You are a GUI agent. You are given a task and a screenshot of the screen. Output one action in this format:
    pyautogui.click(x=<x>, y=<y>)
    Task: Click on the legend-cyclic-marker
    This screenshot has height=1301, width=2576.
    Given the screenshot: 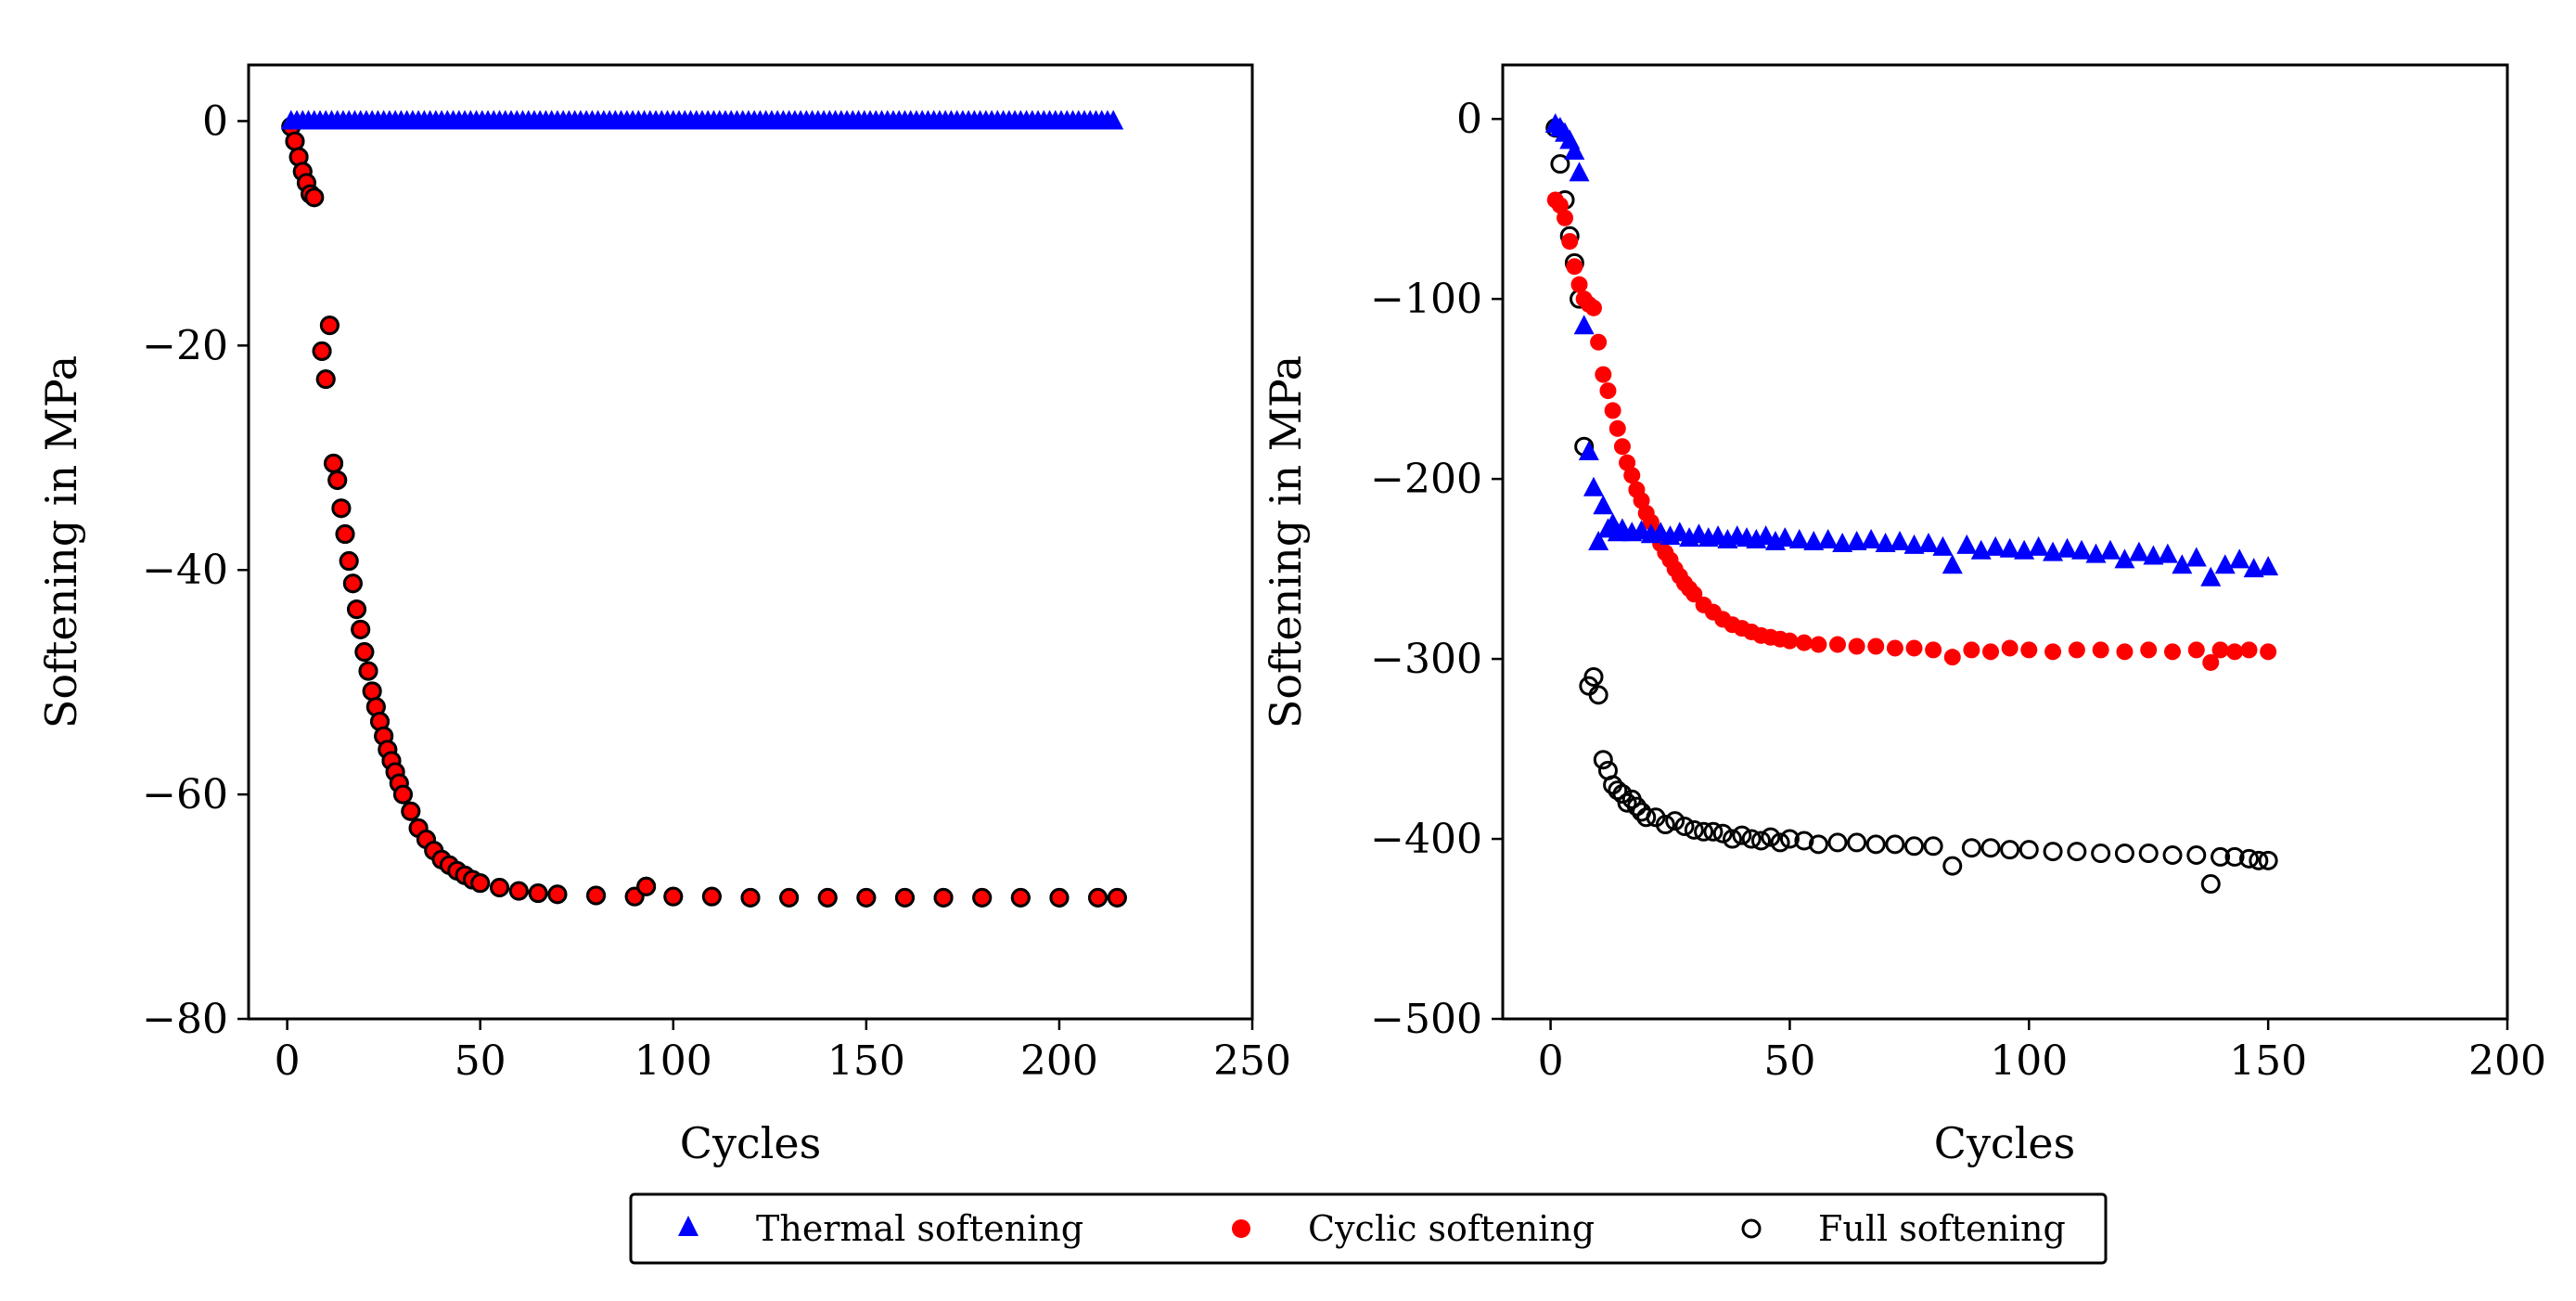 What is the action you would take?
    pyautogui.click(x=1241, y=1228)
    